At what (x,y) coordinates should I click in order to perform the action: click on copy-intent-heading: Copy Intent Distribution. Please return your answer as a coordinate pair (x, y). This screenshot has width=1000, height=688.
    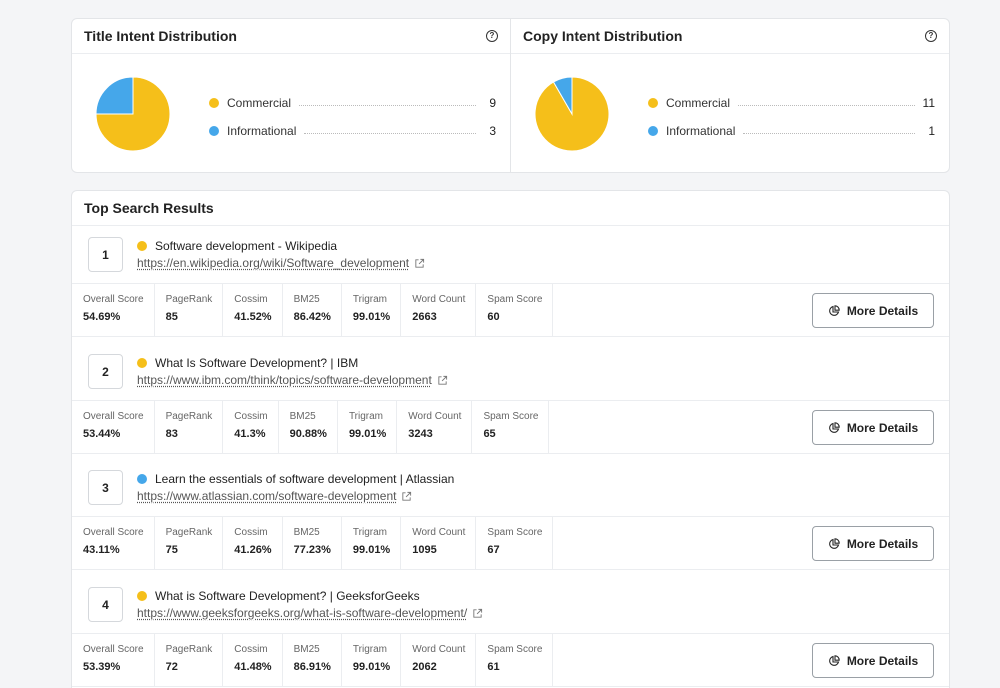
    Looking at the image, I should click on (602, 36).